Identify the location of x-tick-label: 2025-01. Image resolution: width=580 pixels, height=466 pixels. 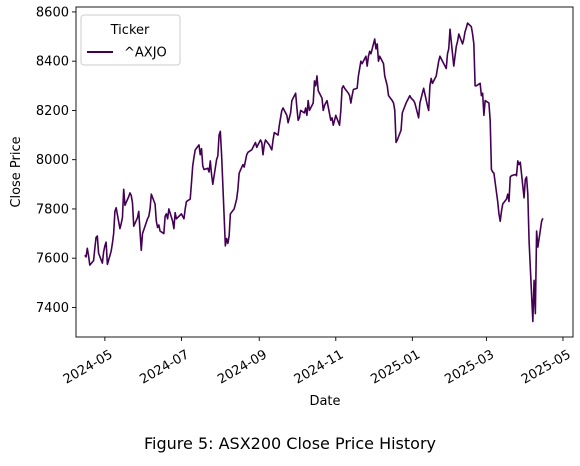
(395, 367).